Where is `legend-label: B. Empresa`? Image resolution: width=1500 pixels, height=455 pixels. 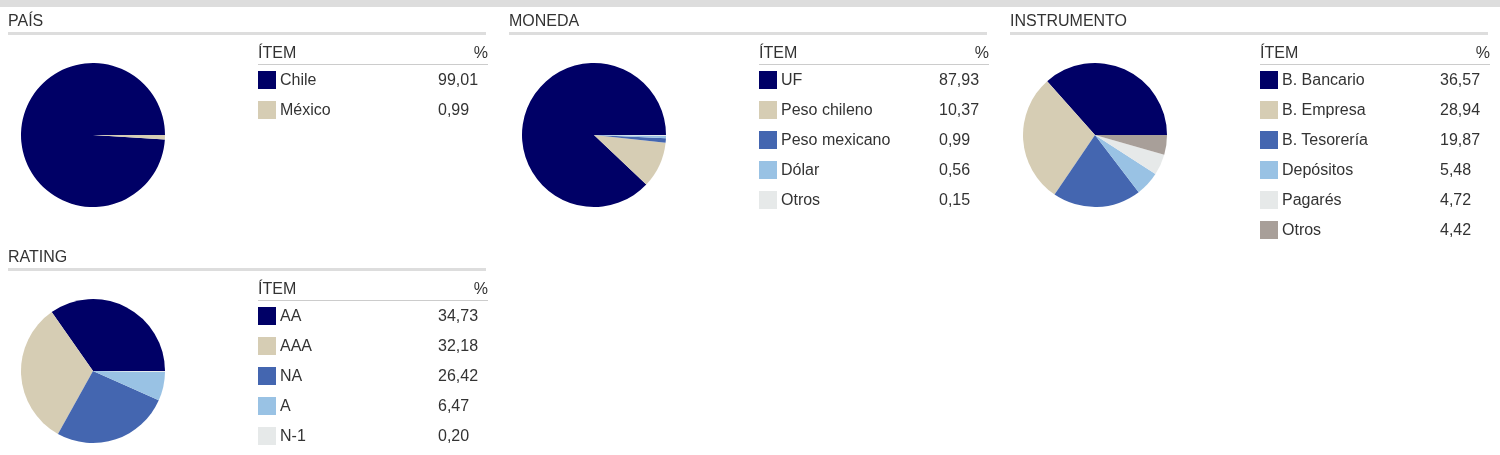
legend-label: B. Empresa is located at coordinates (1324, 110).